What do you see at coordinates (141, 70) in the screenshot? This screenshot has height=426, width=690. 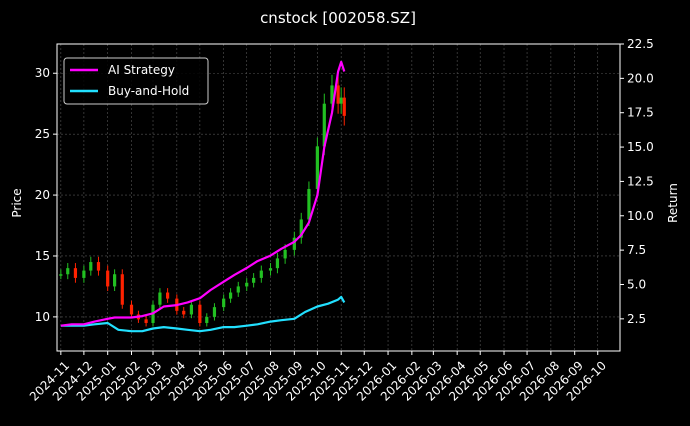 I see `legend-label-ai-strategy: AI Strategy` at bounding box center [141, 70].